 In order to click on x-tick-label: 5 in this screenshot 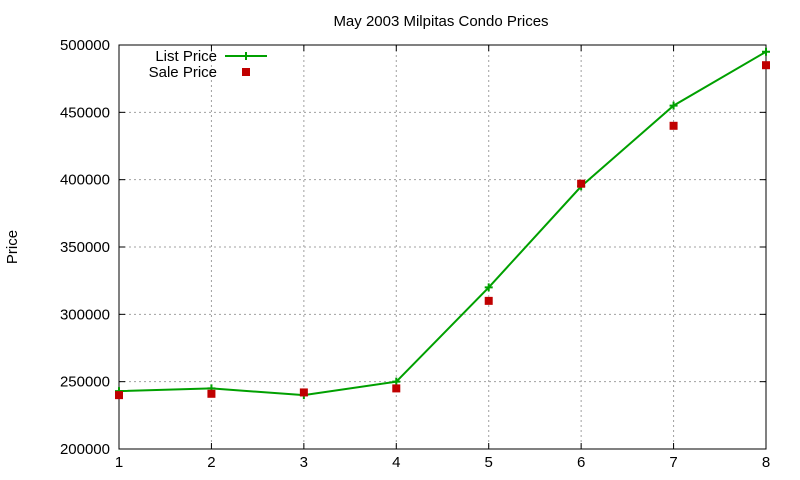, I will do `click(489, 462)`.